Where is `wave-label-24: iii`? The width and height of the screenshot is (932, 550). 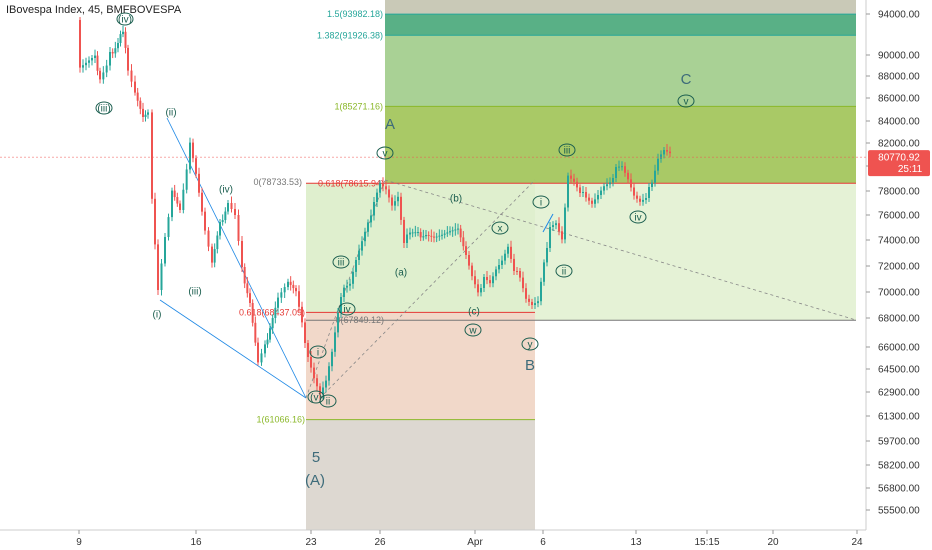
wave-label-24: iii is located at coordinates (567, 151).